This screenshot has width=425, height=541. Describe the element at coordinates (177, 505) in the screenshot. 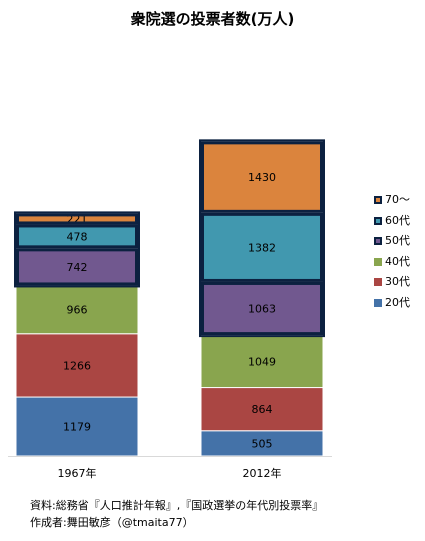

I see `source-note: 資料:総務省『人口推計年報』,『国政選挙の年代別投票率』` at that location.